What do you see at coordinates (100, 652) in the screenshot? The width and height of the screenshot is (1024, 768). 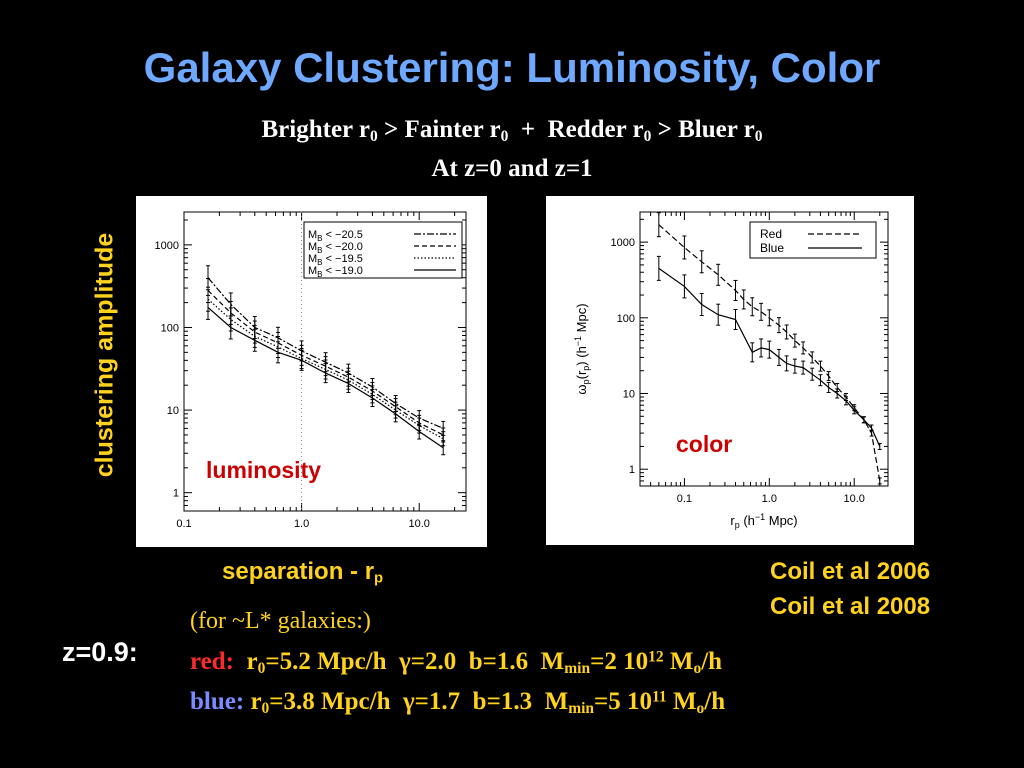 I see `redshift-label: z=0.9:` at bounding box center [100, 652].